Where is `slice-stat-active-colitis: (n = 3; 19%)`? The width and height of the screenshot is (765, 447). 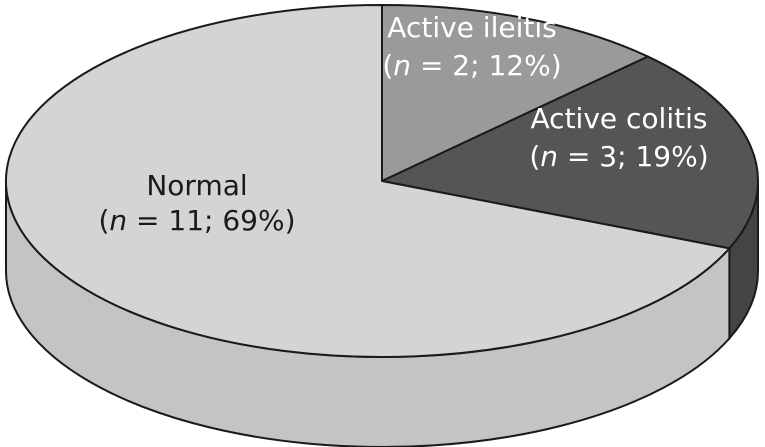 slice-stat-active-colitis: (n = 3; 19%) is located at coordinates (618, 156).